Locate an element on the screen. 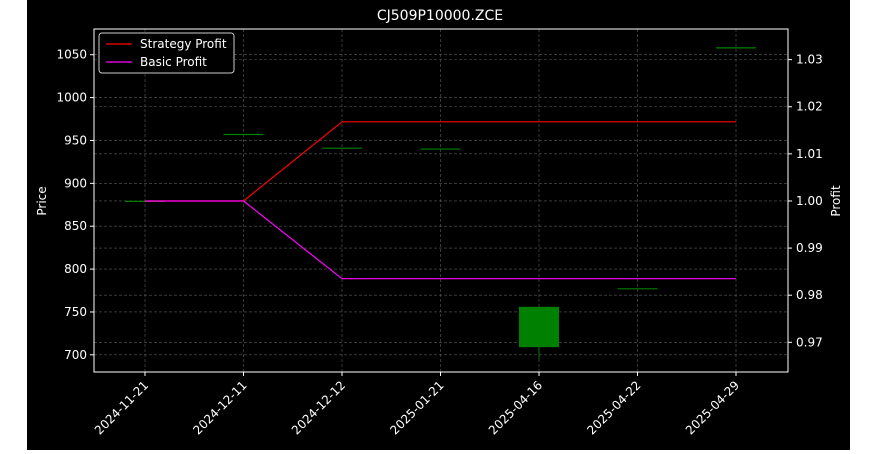  y-tick-label-left: 950 is located at coordinates (75, 140).